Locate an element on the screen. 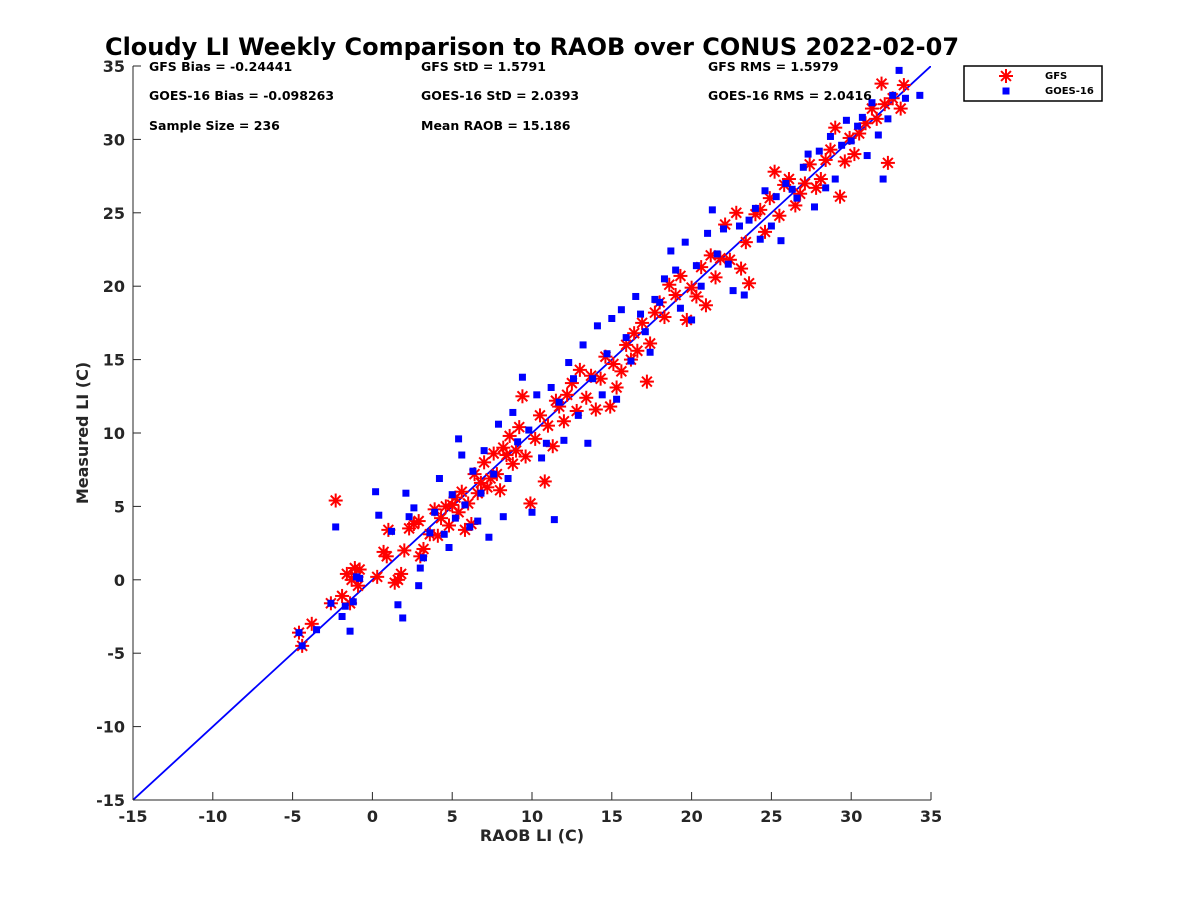  y-tick-label: 25 is located at coordinates (114, 213).